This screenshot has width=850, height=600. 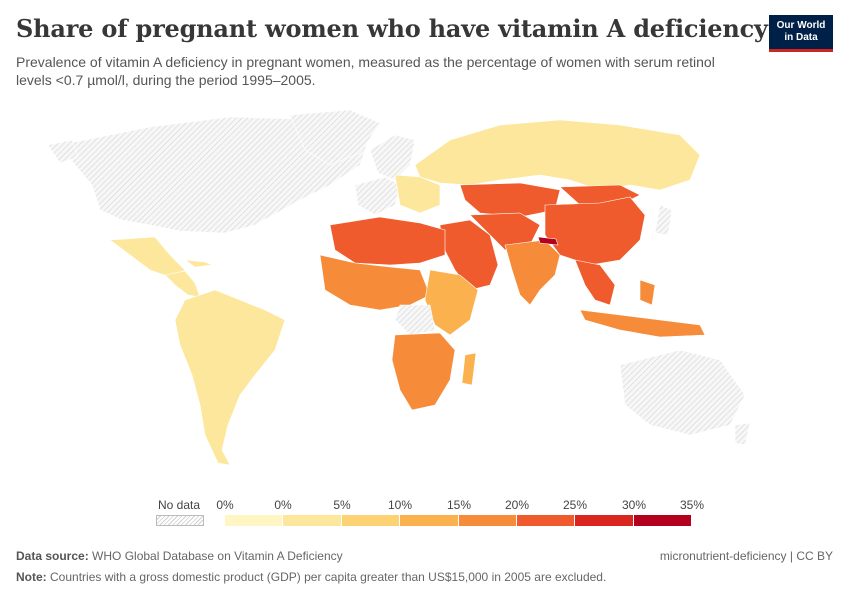 I want to click on region-caribbean, so click(x=198, y=263).